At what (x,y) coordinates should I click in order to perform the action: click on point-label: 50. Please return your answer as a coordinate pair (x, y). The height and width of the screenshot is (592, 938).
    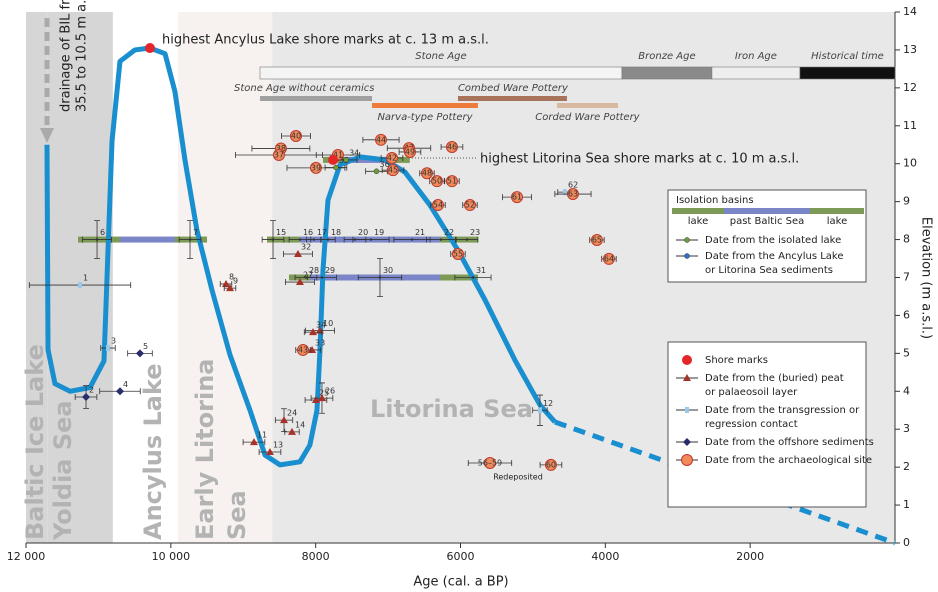
    Looking at the image, I should click on (437, 181).